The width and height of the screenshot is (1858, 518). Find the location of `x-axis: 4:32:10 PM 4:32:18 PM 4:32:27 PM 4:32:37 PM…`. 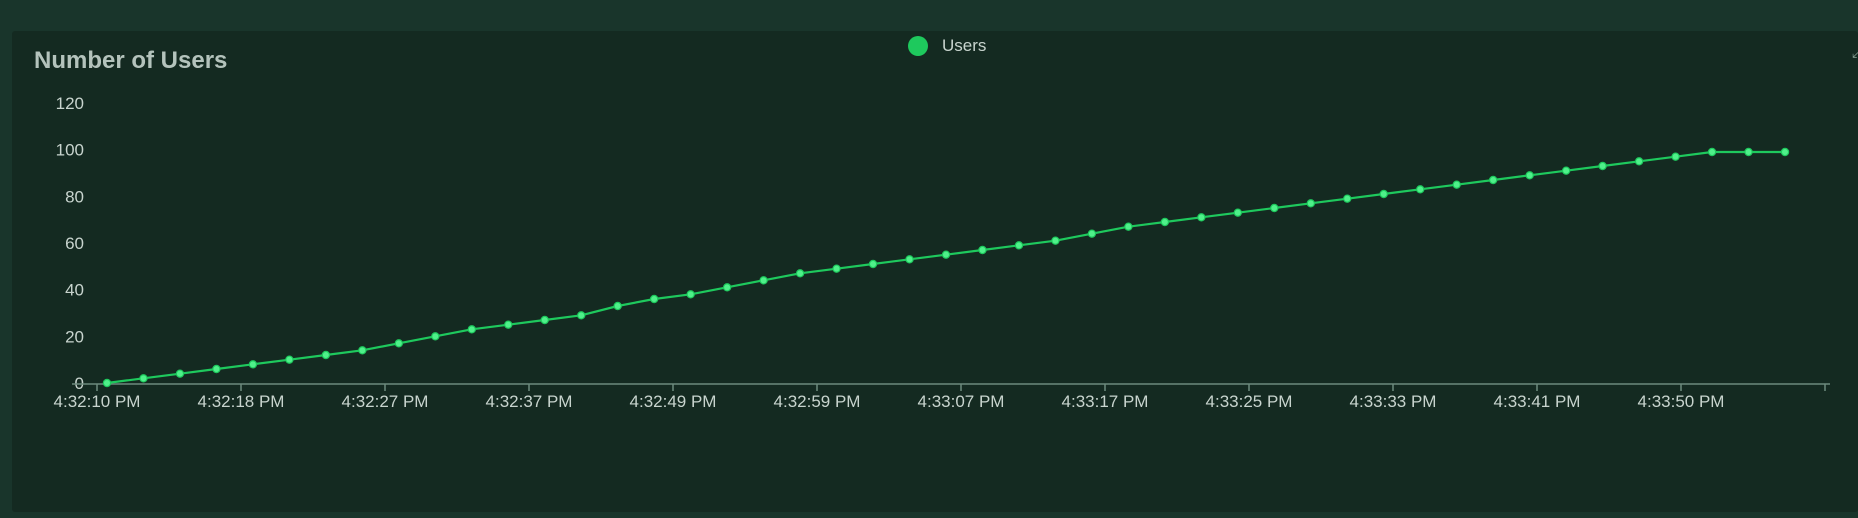

x-axis: 4:32:10 PM 4:32:18 PM 4:32:27 PM 4:32:37 PM… is located at coordinates (942, 397).